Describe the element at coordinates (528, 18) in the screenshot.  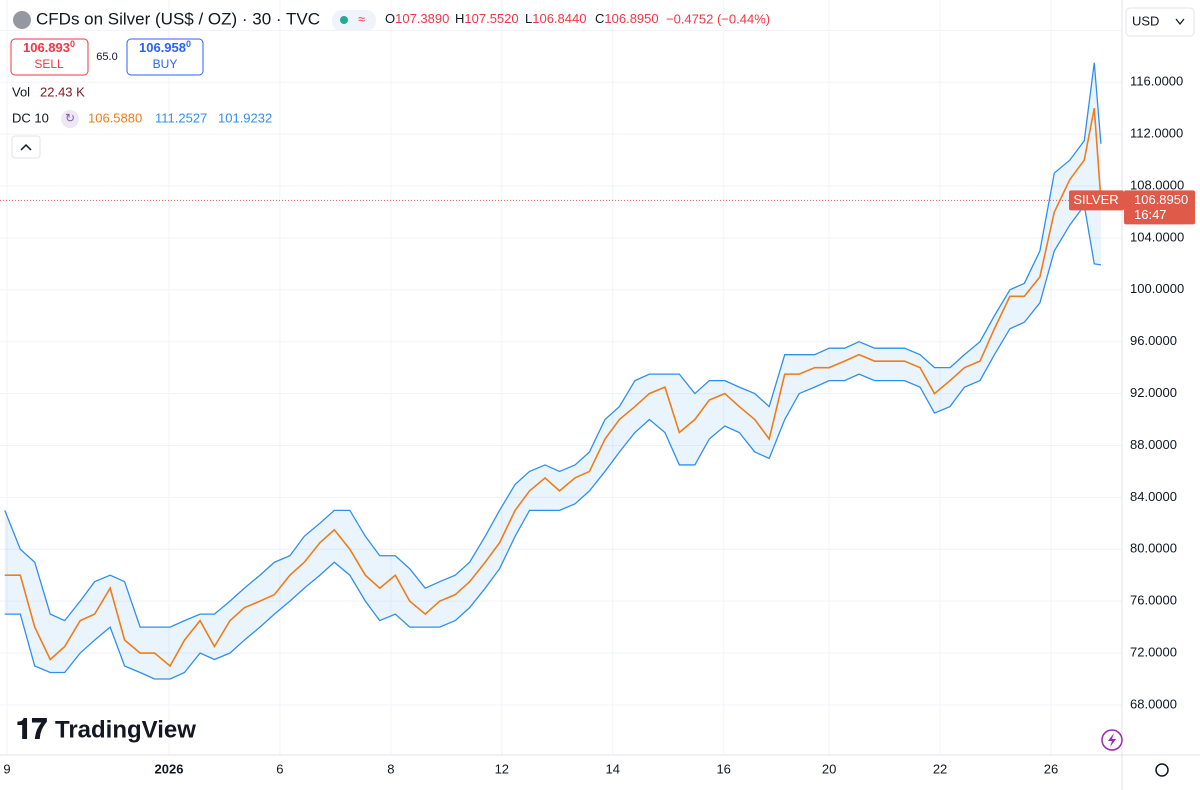
I see `ohlc-key: L` at that location.